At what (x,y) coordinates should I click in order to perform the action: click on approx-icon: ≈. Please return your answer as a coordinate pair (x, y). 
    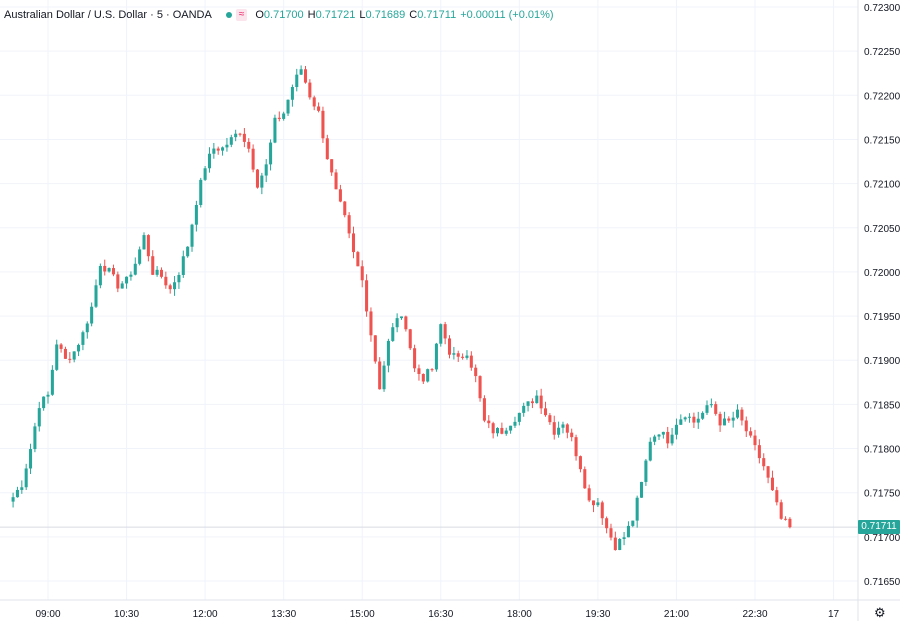
    Looking at the image, I should click on (241, 15).